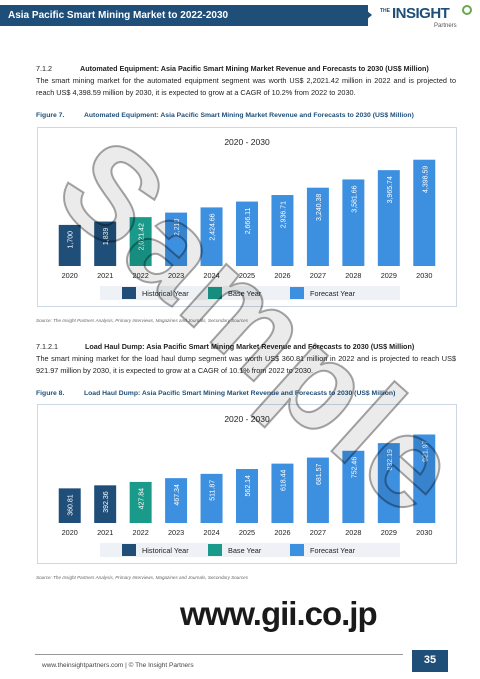 This screenshot has width=480, height=679. Describe the element at coordinates (142, 236) in the screenshot. I see `bar-value-label: 2,021.42` at that location.